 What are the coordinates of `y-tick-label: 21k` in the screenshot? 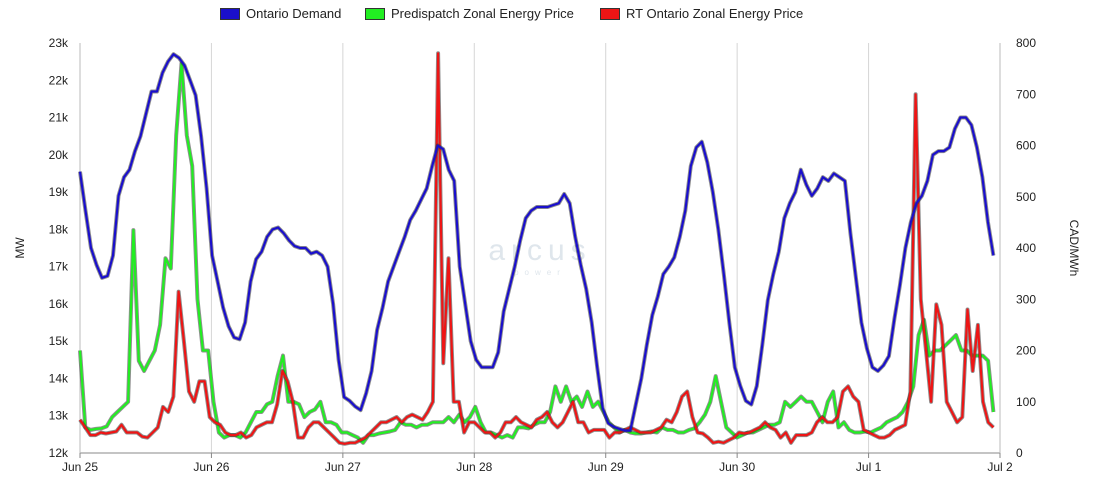 It's located at (59, 118).